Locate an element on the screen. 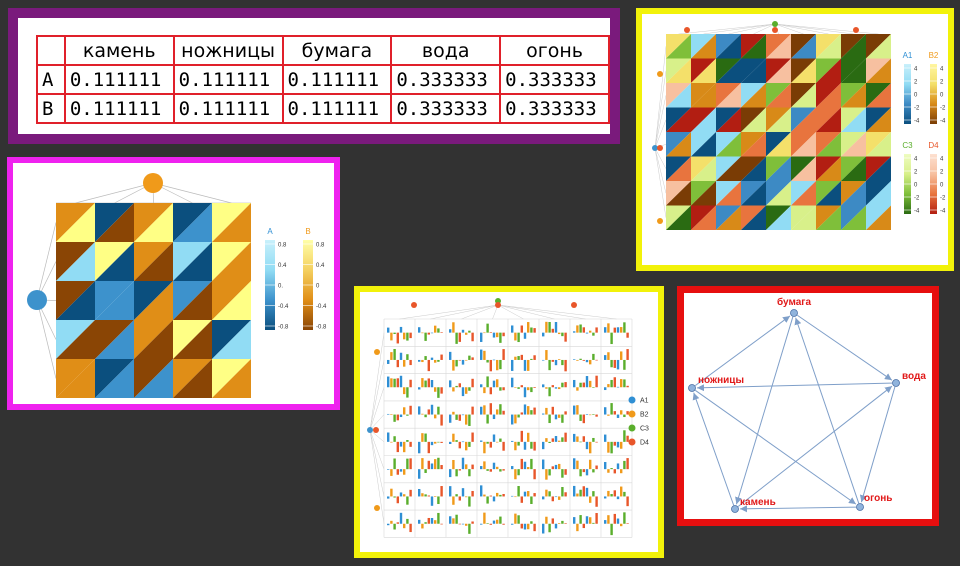 Image resolution: width=960 pixels, height=566 pixels. graph-edge is located at coordinates (713, 449).